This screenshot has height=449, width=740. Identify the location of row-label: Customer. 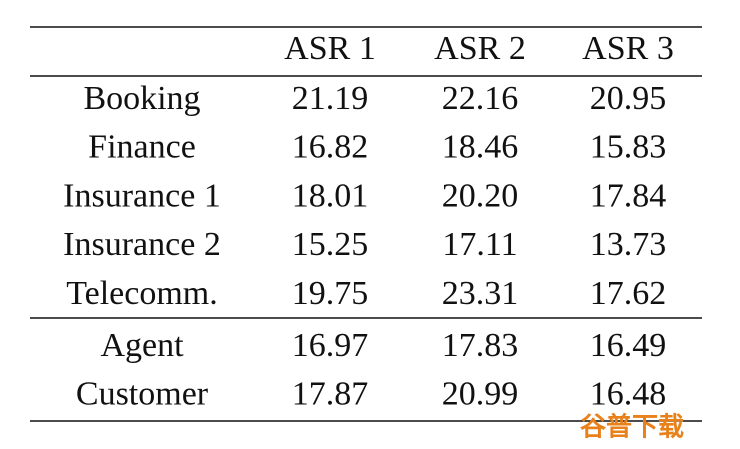
(142, 394).